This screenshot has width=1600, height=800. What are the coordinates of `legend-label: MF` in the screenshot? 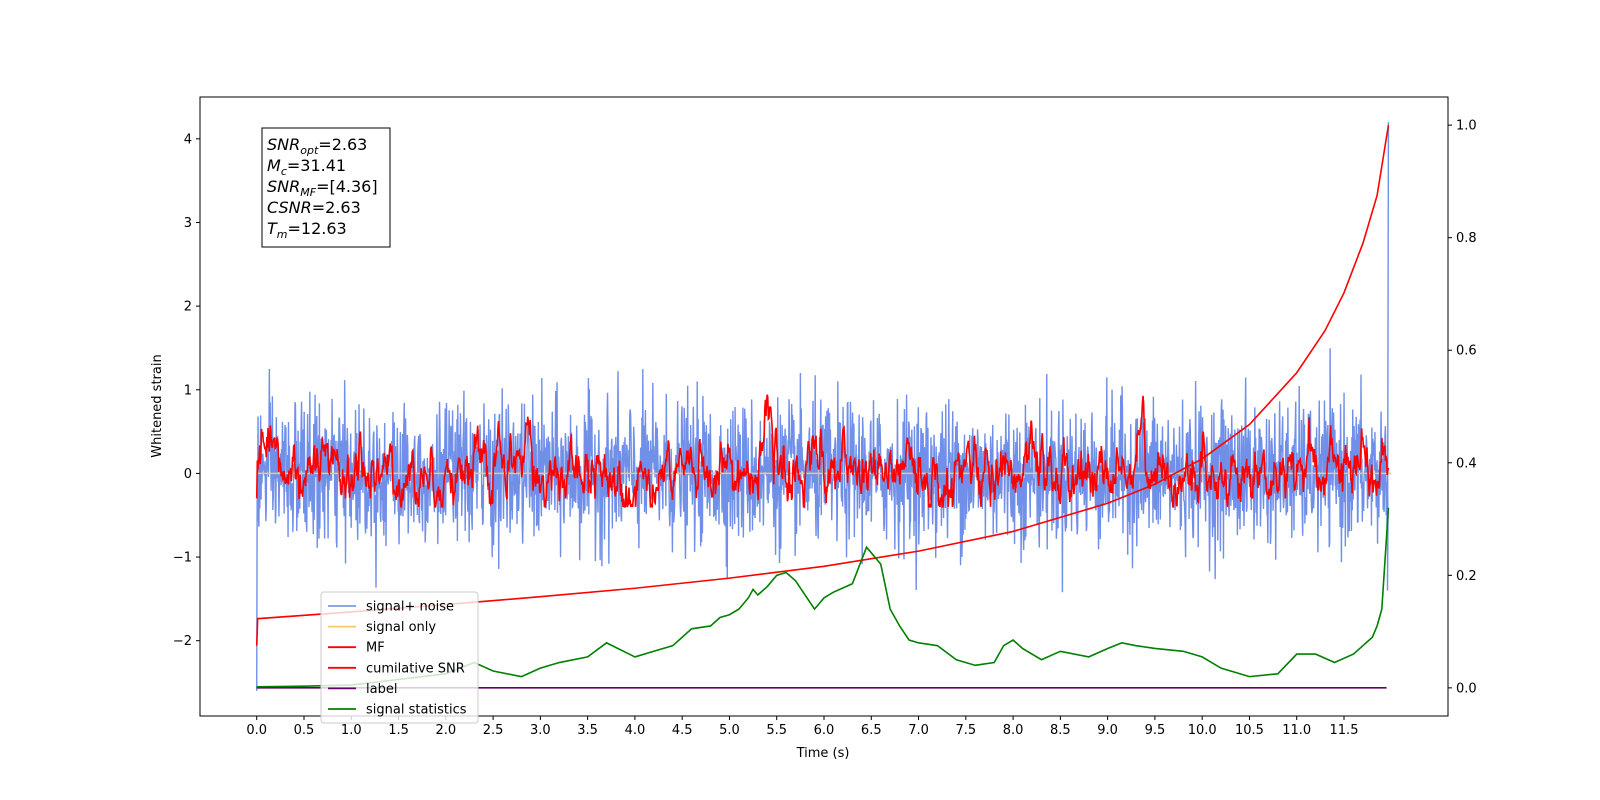 It's located at (375, 648).